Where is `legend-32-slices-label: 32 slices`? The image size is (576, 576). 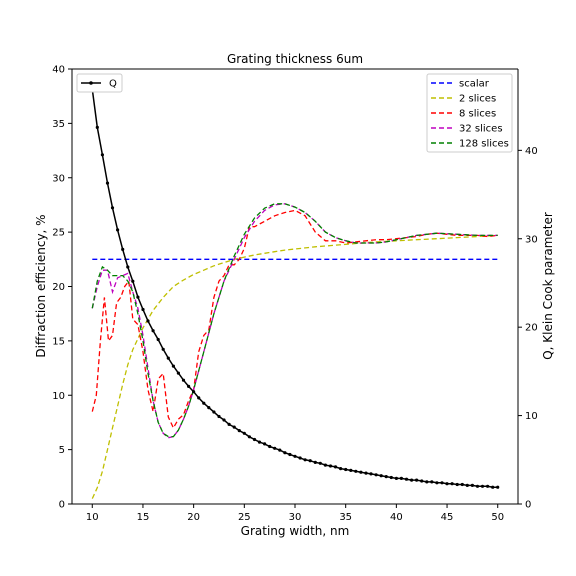 legend-32-slices-label: 32 slices is located at coordinates (481, 129).